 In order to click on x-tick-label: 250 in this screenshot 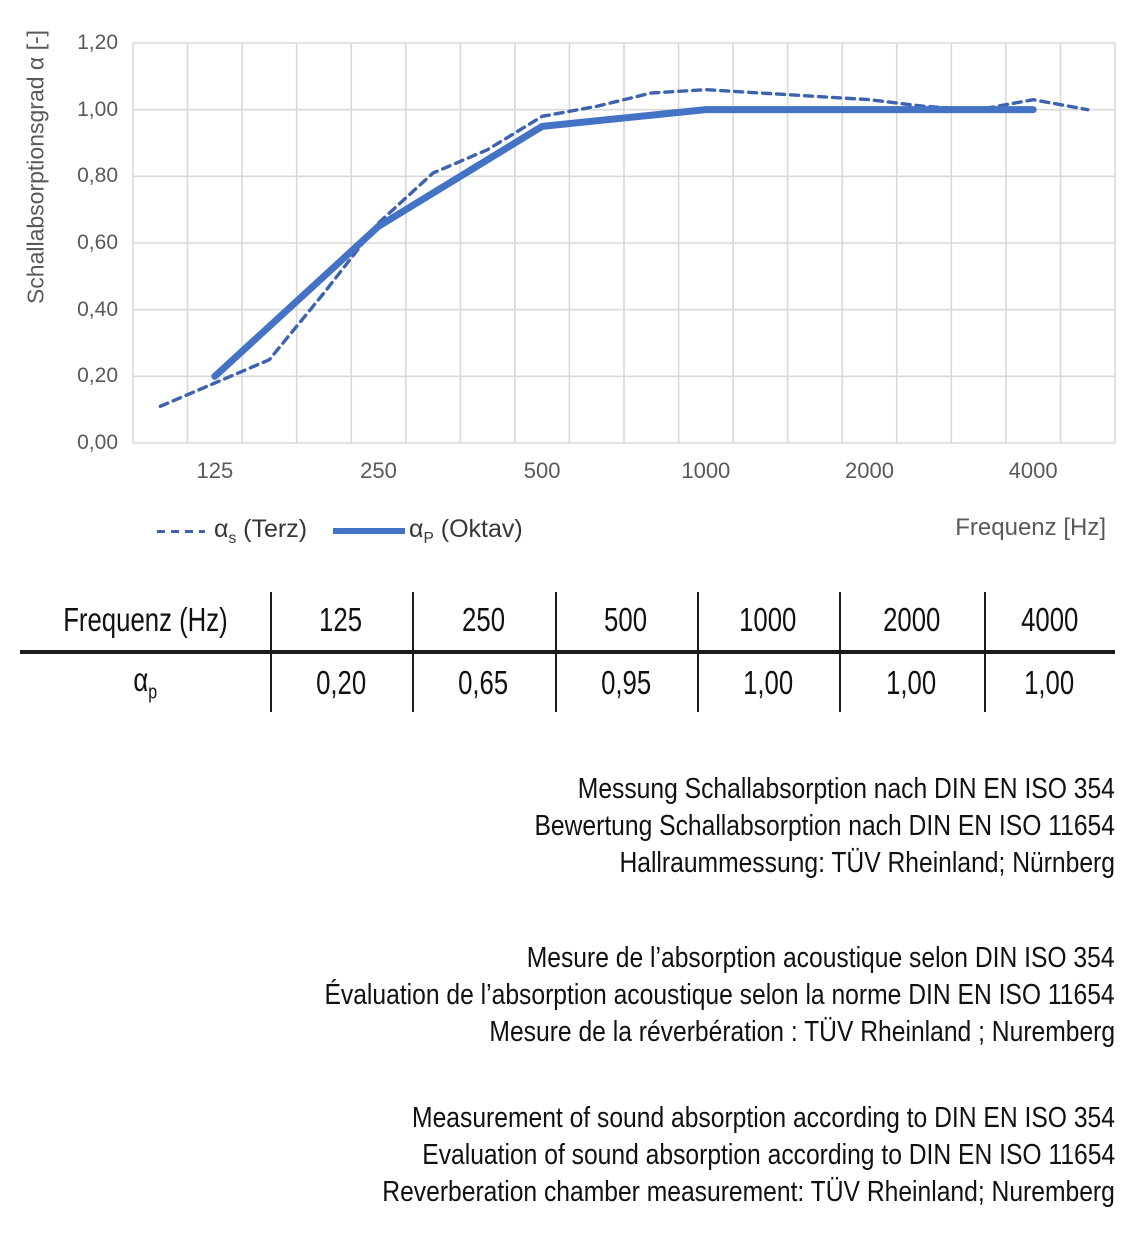, I will do `click(378, 470)`.